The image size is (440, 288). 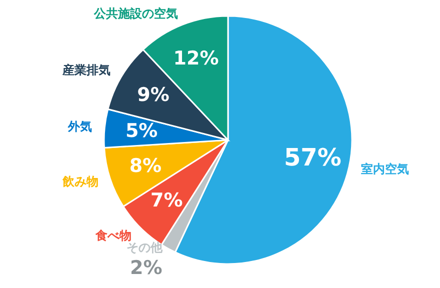 What do you see at coordinates (313, 157) in the screenshot?
I see `data-label: 57%` at bounding box center [313, 157].